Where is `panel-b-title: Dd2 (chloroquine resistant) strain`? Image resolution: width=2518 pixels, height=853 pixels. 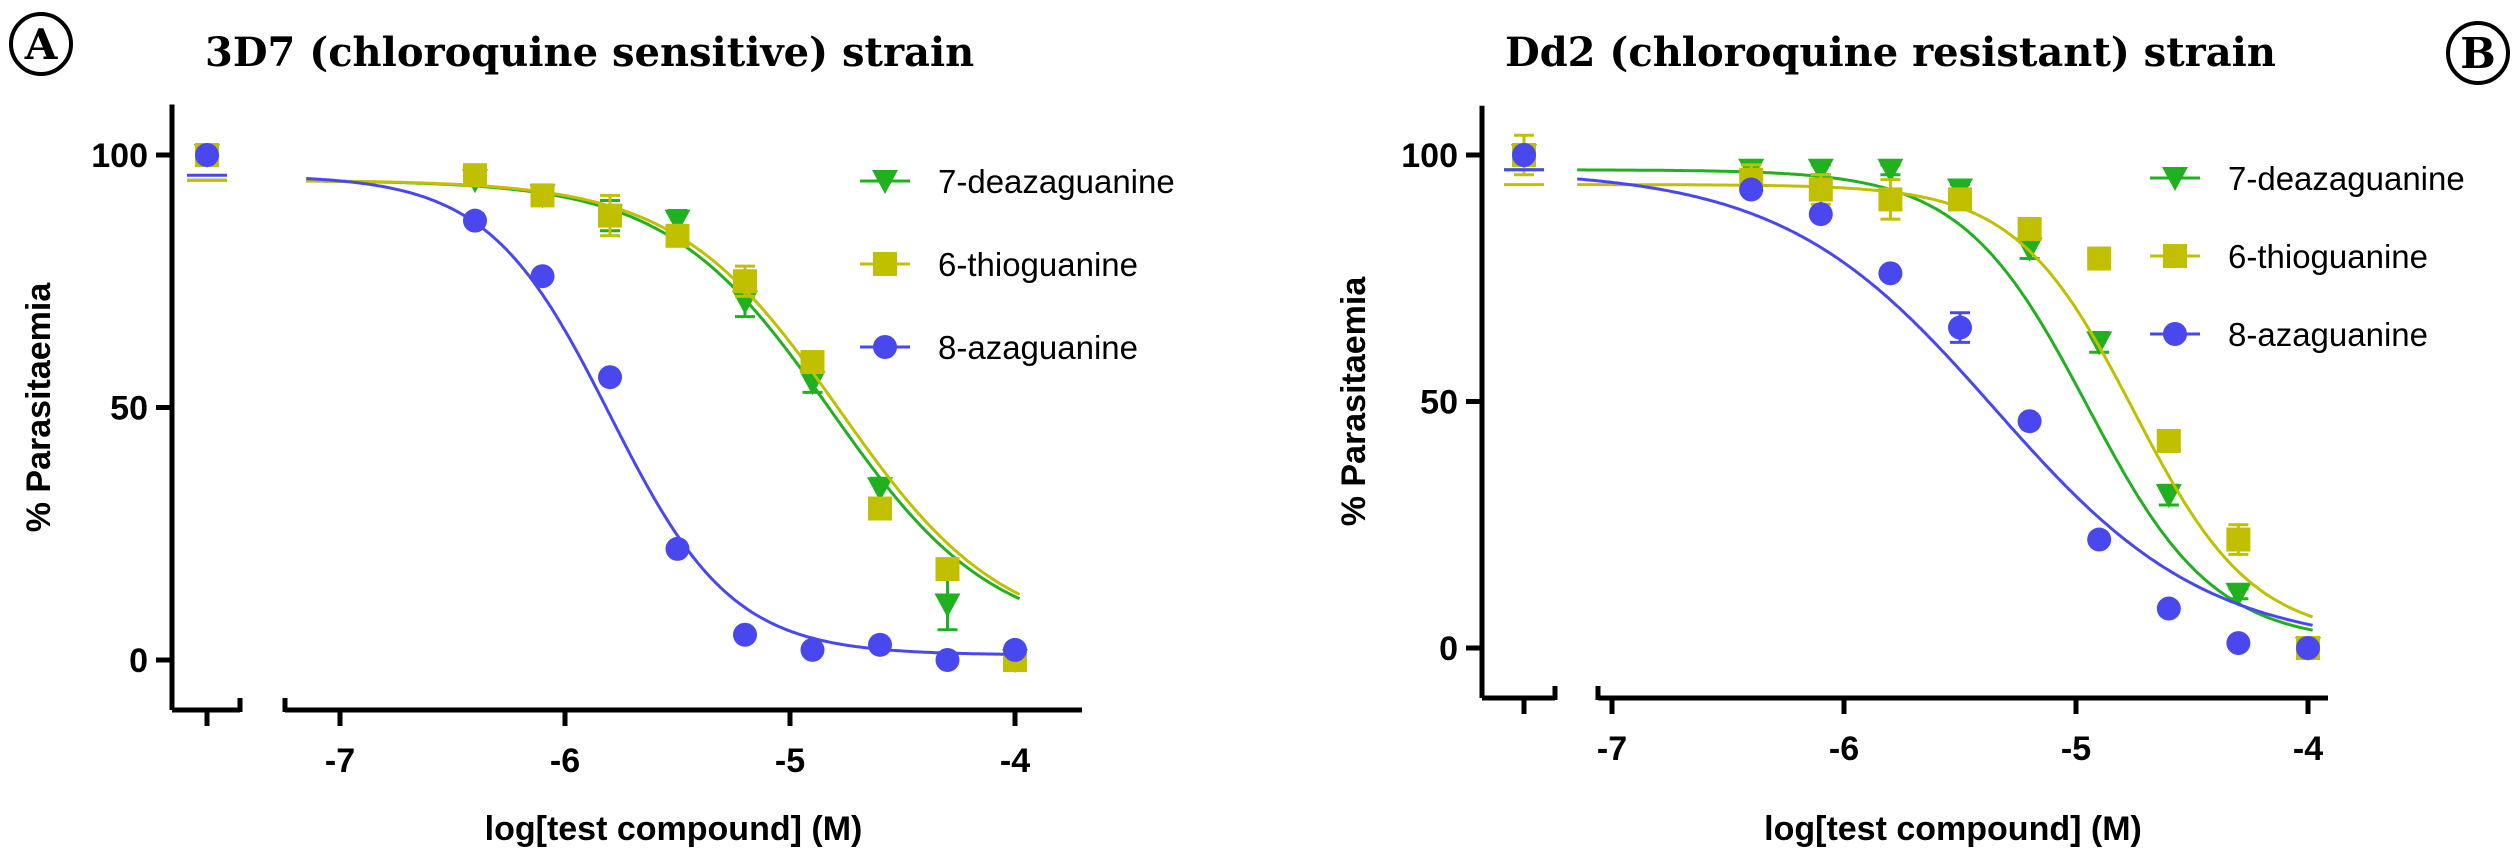 panel-b-title: Dd2 (chloroquine resistant) strain is located at coordinates (1890, 52).